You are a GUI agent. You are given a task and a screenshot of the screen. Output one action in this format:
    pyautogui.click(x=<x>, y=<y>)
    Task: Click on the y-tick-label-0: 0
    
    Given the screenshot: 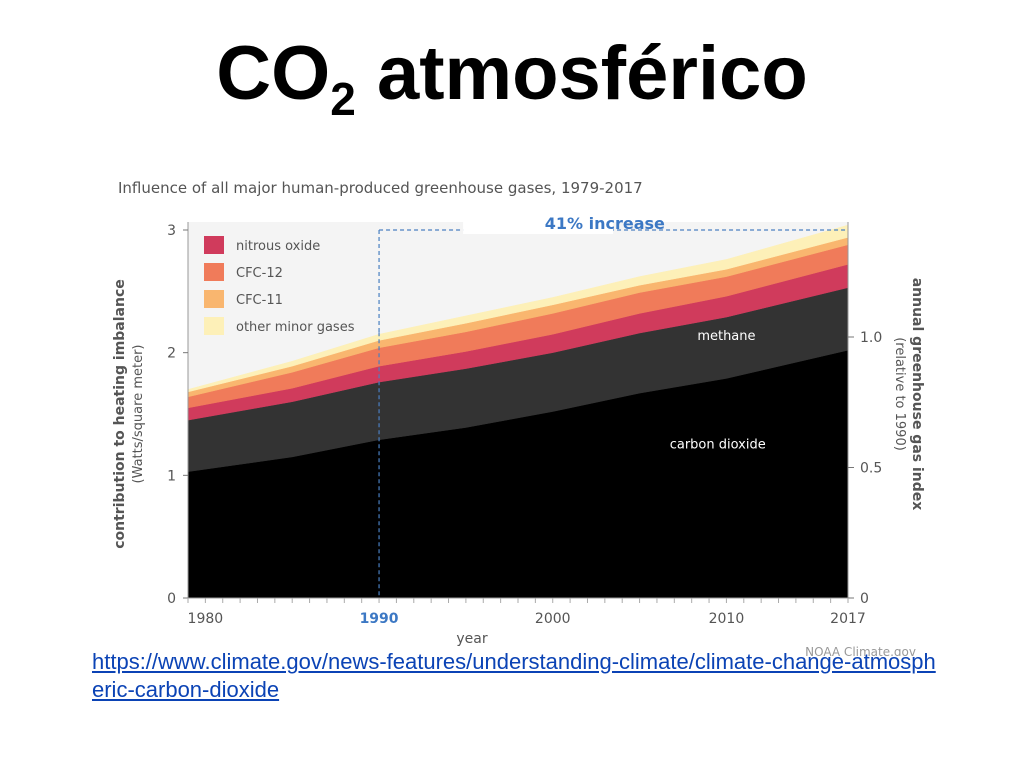 What is the action you would take?
    pyautogui.click(x=171, y=599)
    